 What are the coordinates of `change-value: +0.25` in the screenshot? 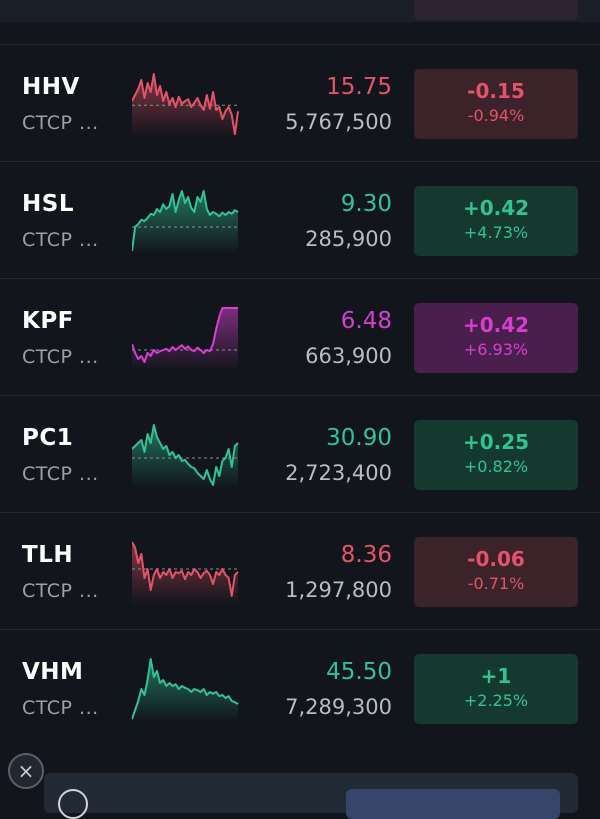 It's located at (496, 442).